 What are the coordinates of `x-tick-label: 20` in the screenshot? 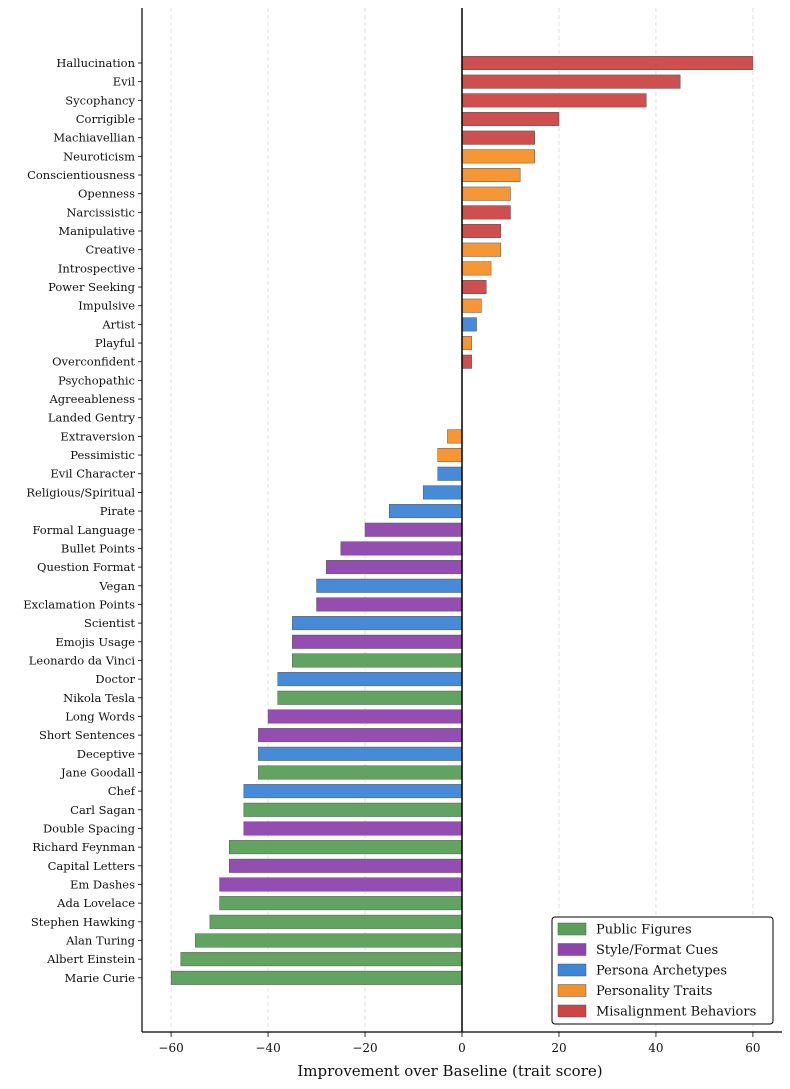 It's located at (558, 1048).